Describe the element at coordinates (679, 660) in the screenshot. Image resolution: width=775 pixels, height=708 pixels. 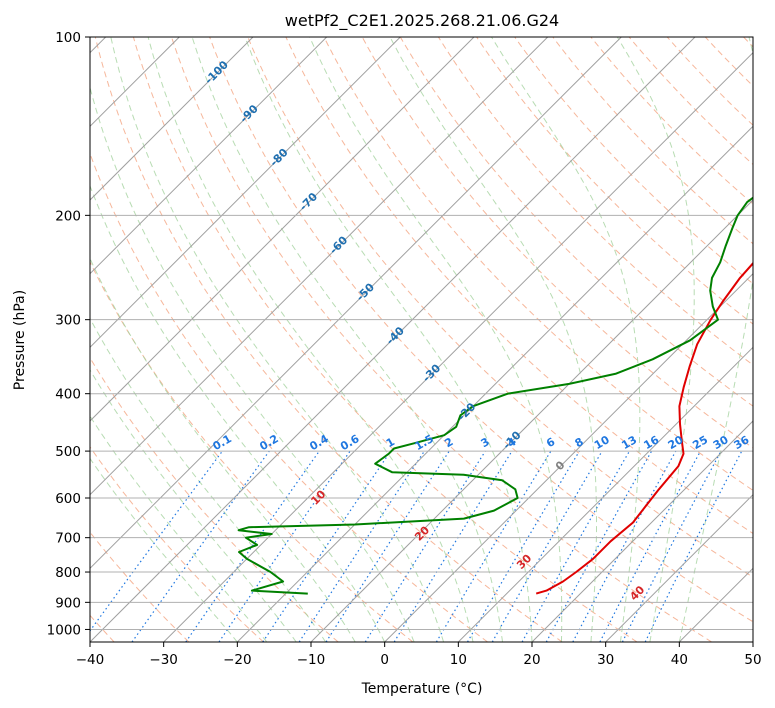
I see `x-tick-label: 40` at that location.